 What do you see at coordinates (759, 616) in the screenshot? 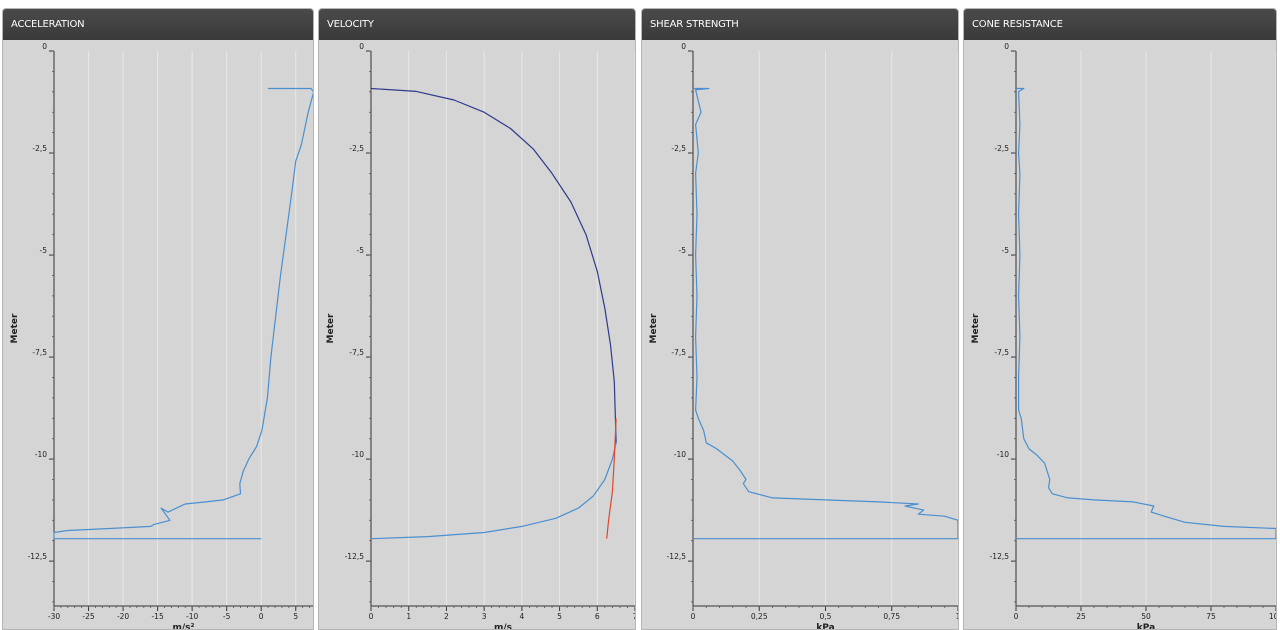
I see `x-tick-label: 0,25` at bounding box center [759, 616].